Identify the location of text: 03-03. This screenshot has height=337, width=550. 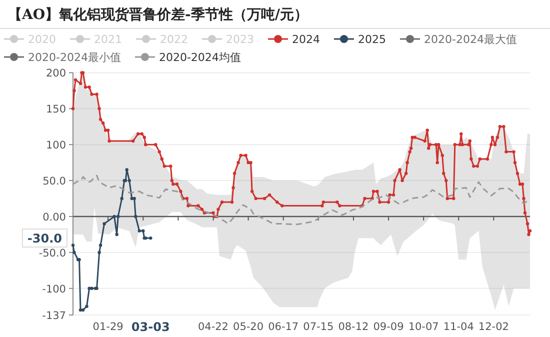
(150, 327).